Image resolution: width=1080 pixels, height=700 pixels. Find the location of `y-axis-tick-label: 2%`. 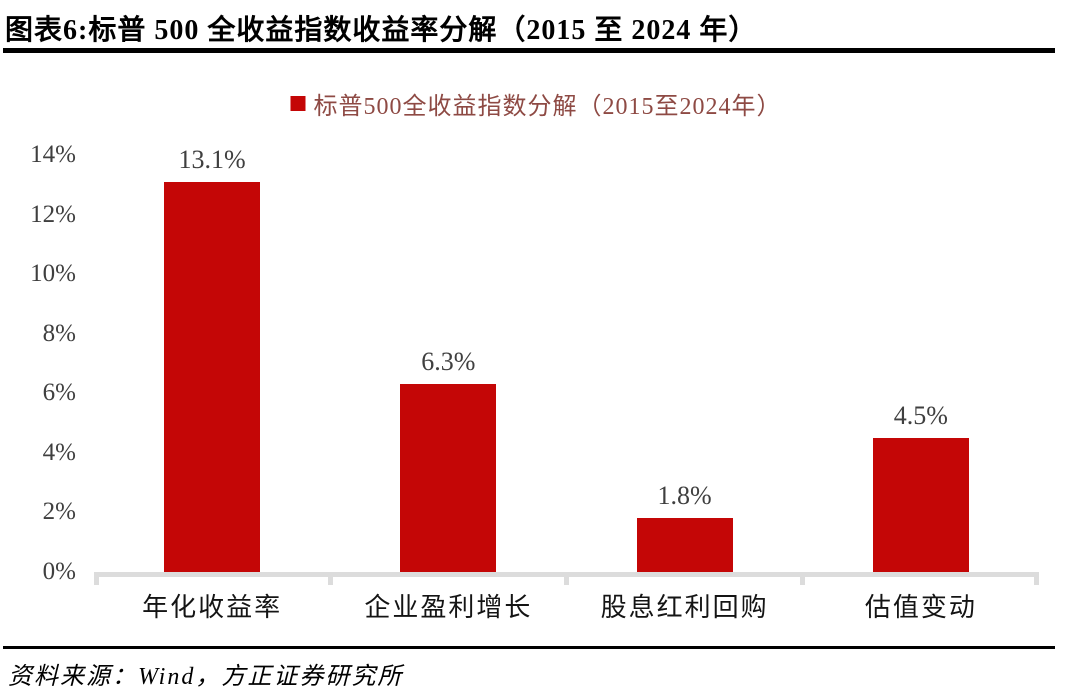

y-axis-tick-label: 2% is located at coordinates (59, 512).